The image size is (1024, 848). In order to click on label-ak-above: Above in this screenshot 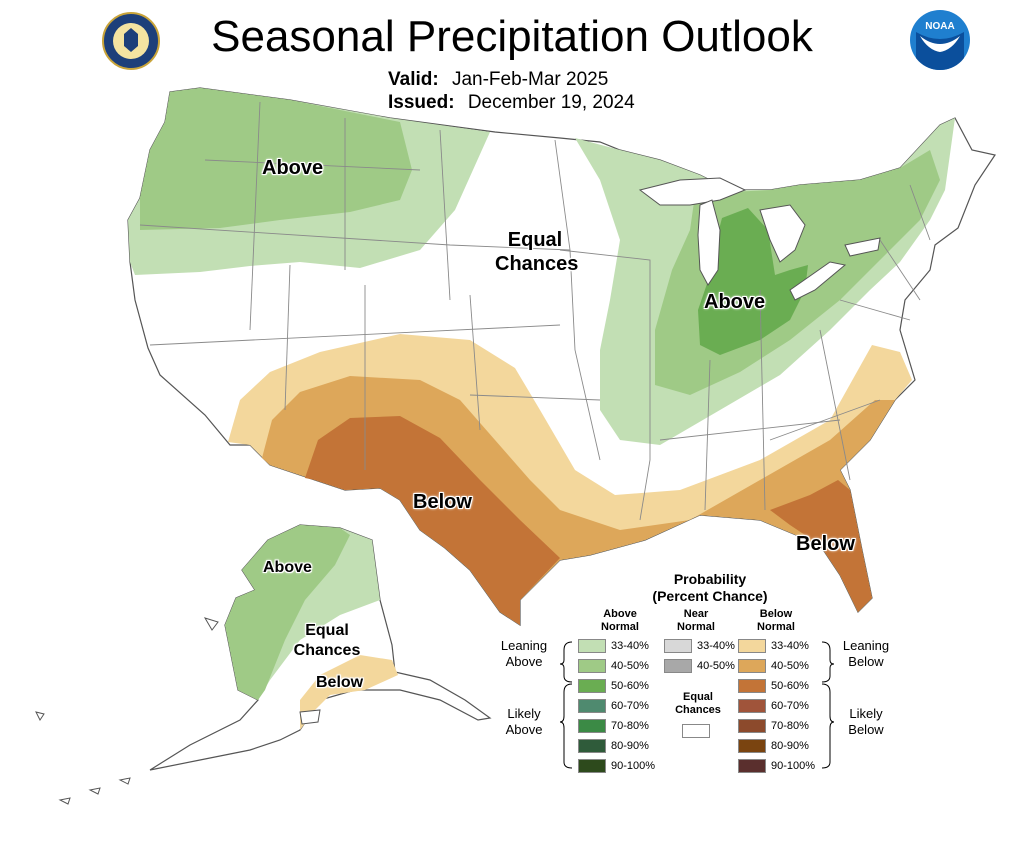, I will do `click(287, 567)`.